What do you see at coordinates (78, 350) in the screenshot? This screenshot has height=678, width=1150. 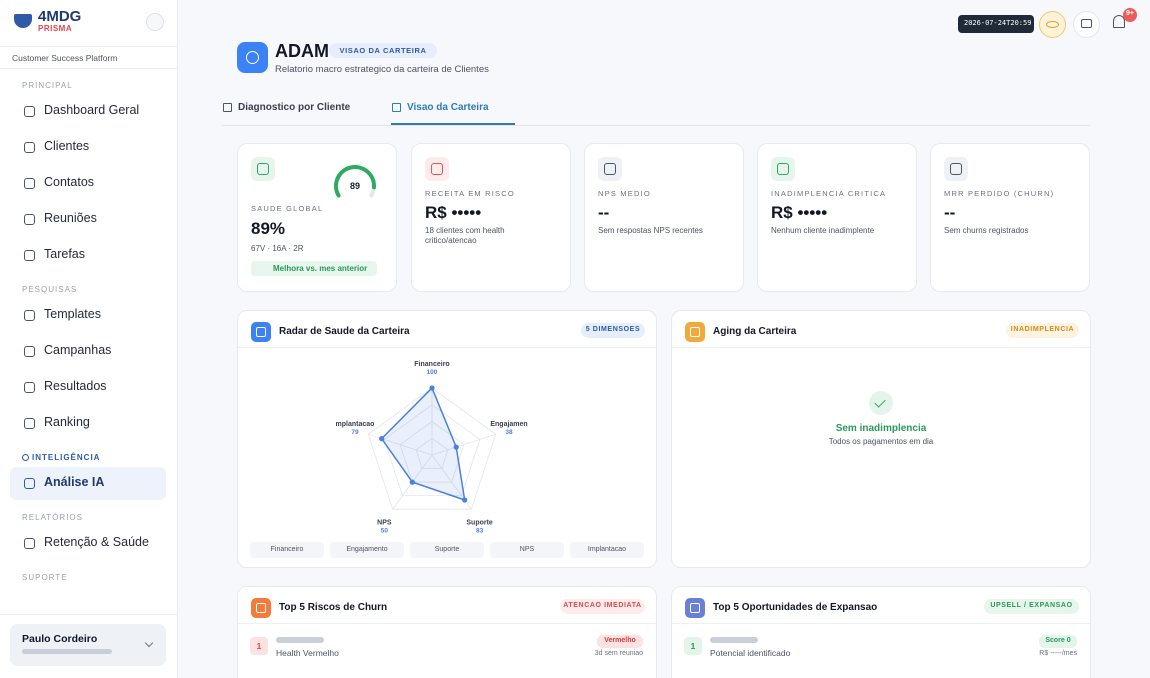 I see `nav-item: Campanhas` at bounding box center [78, 350].